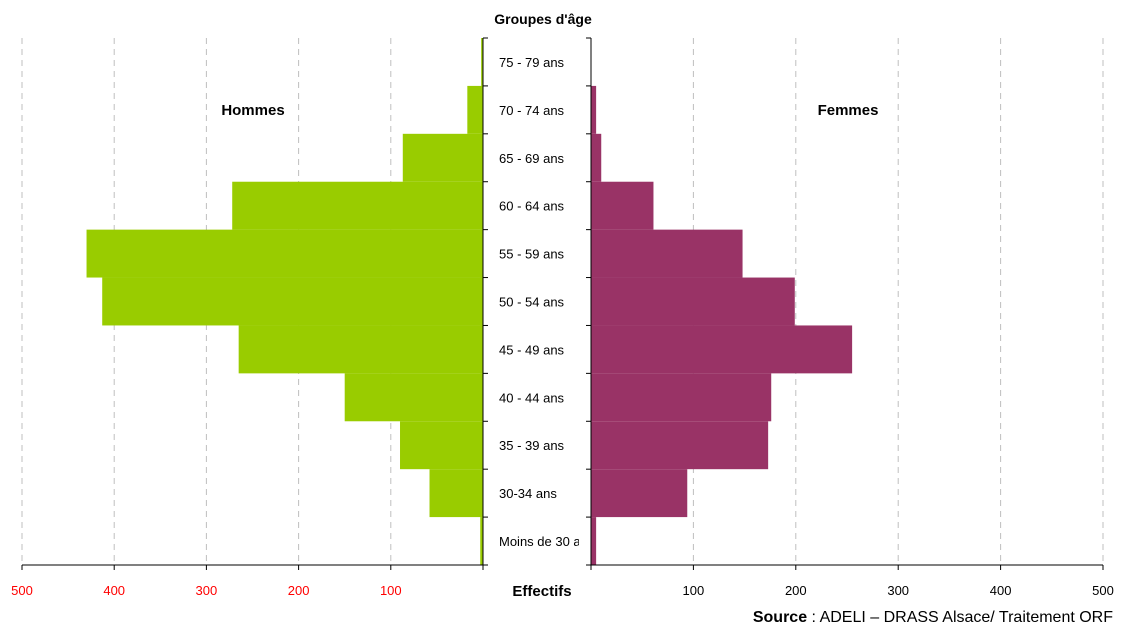  I want to click on x-tick-label-right: 500, so click(1103, 590).